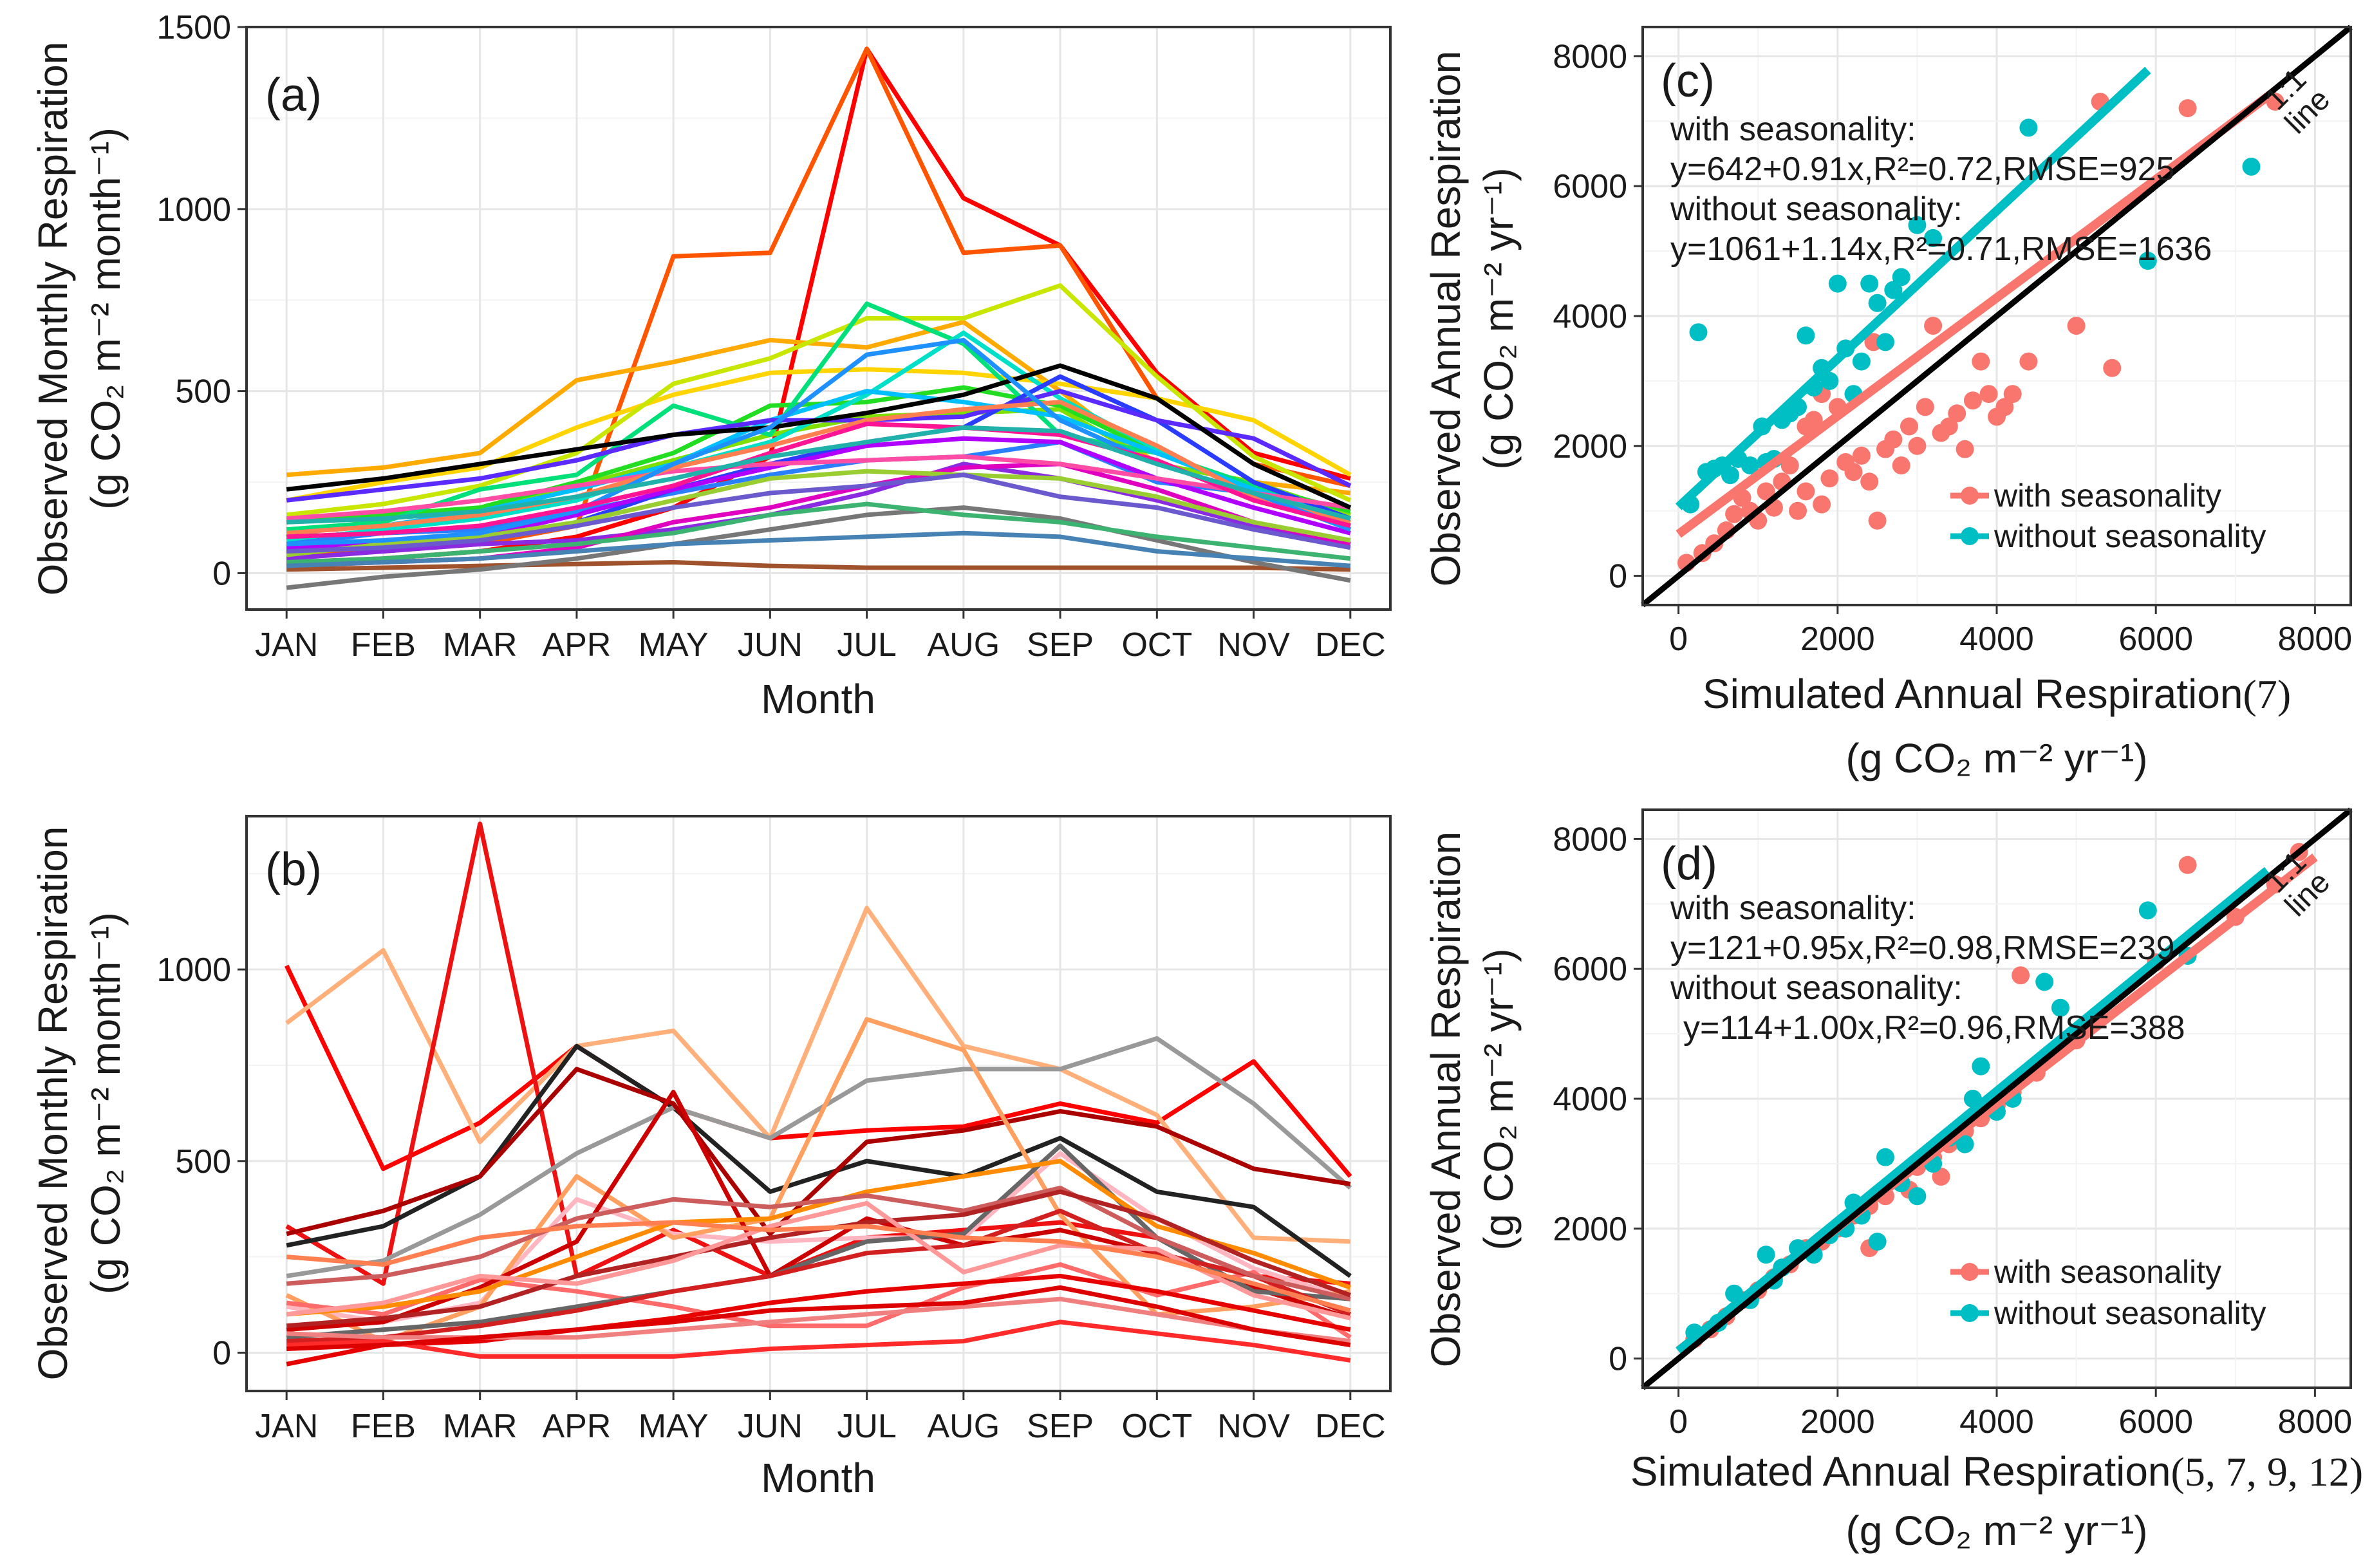 The height and width of the screenshot is (1568, 2372). I want to click on panel-b-tag: (b), so click(293, 869).